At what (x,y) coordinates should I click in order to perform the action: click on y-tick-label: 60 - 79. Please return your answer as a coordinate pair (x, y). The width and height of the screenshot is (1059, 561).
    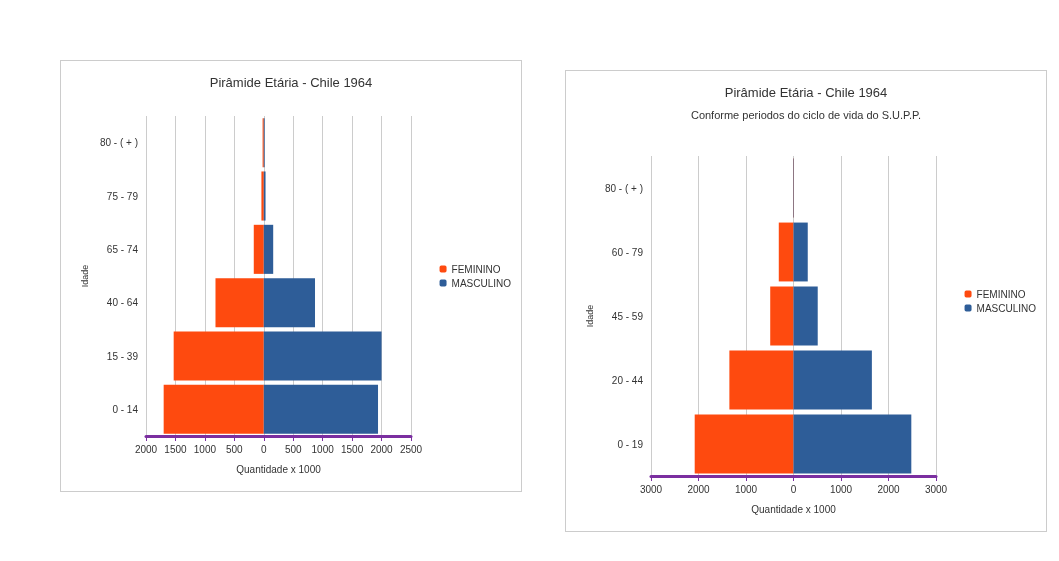
    Looking at the image, I should click on (627, 252).